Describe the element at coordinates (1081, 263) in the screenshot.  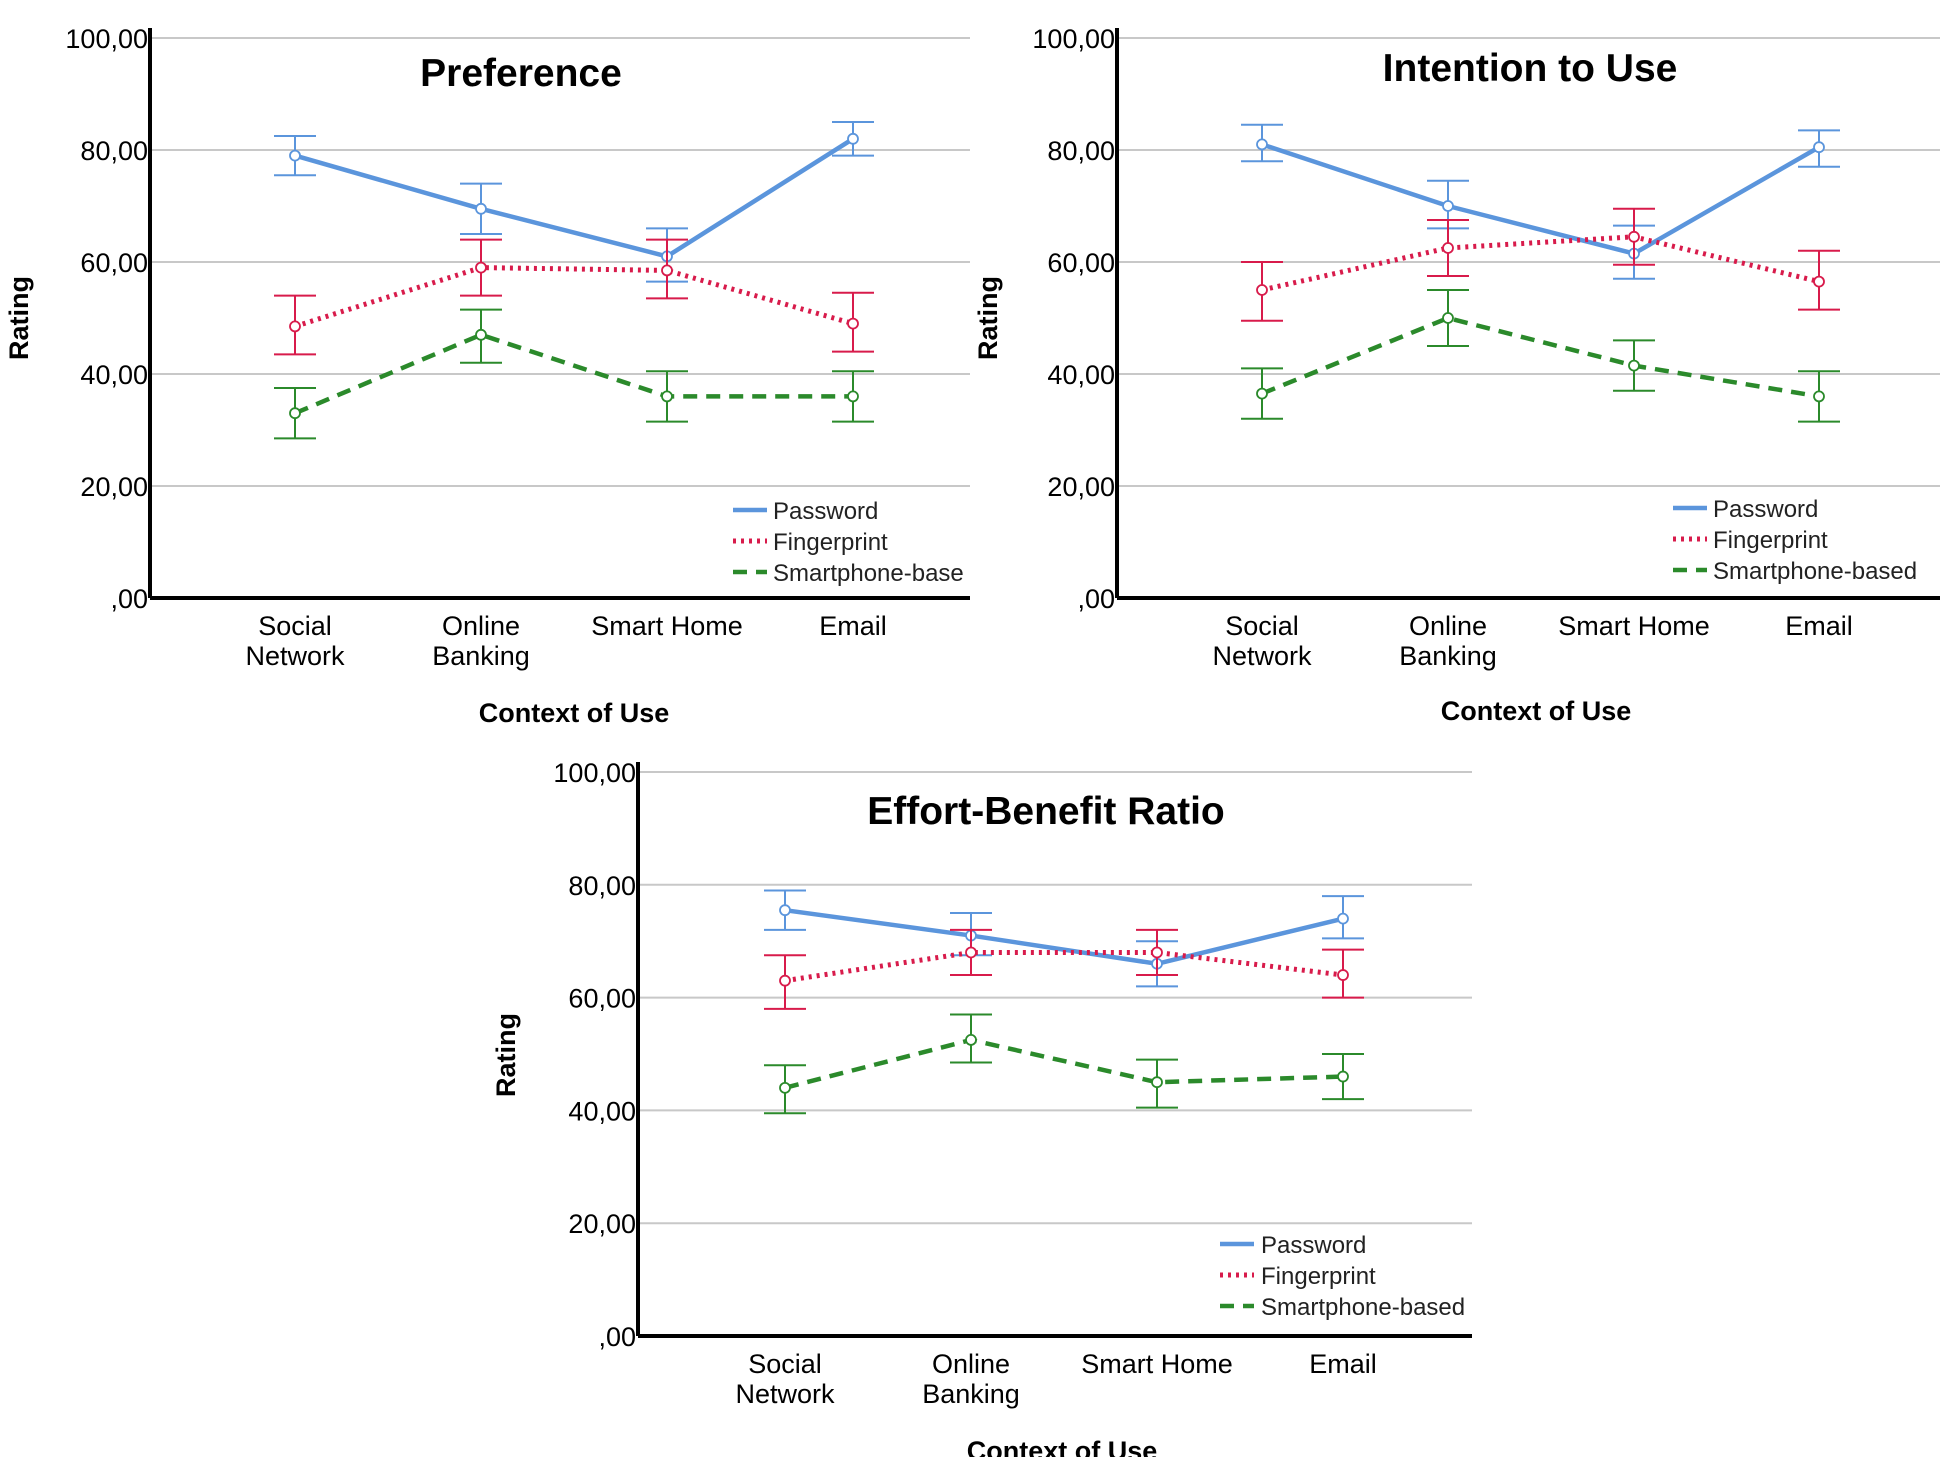
I see `y-tick-label: 60,00` at that location.